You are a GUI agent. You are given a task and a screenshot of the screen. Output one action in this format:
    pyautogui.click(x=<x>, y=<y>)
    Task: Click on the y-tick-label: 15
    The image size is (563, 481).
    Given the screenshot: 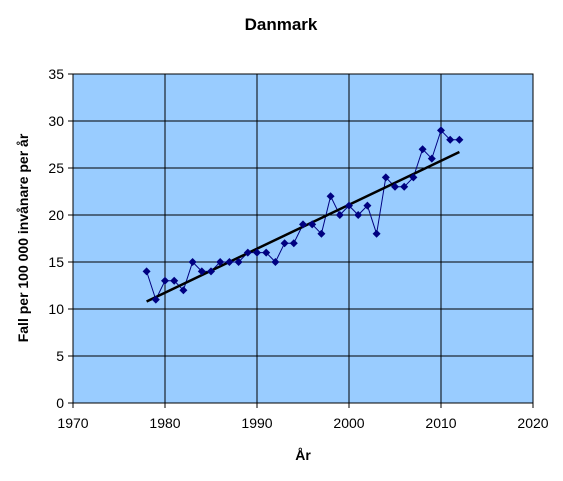 What is the action you would take?
    pyautogui.click(x=56, y=262)
    